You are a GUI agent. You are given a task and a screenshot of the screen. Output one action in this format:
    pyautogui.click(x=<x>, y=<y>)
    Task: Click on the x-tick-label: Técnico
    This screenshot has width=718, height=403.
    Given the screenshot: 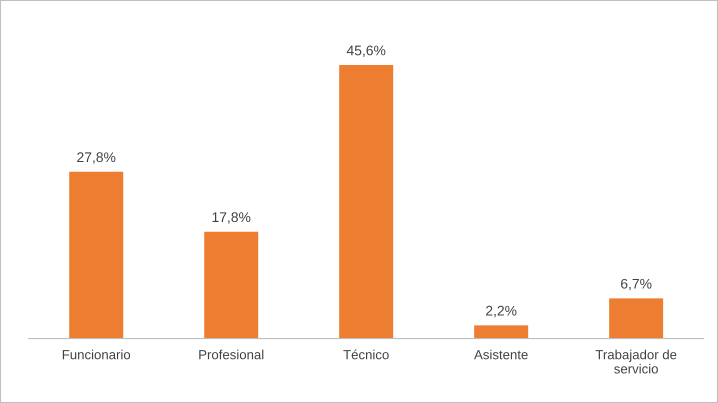 What is the action you would take?
    pyautogui.click(x=366, y=354)
    